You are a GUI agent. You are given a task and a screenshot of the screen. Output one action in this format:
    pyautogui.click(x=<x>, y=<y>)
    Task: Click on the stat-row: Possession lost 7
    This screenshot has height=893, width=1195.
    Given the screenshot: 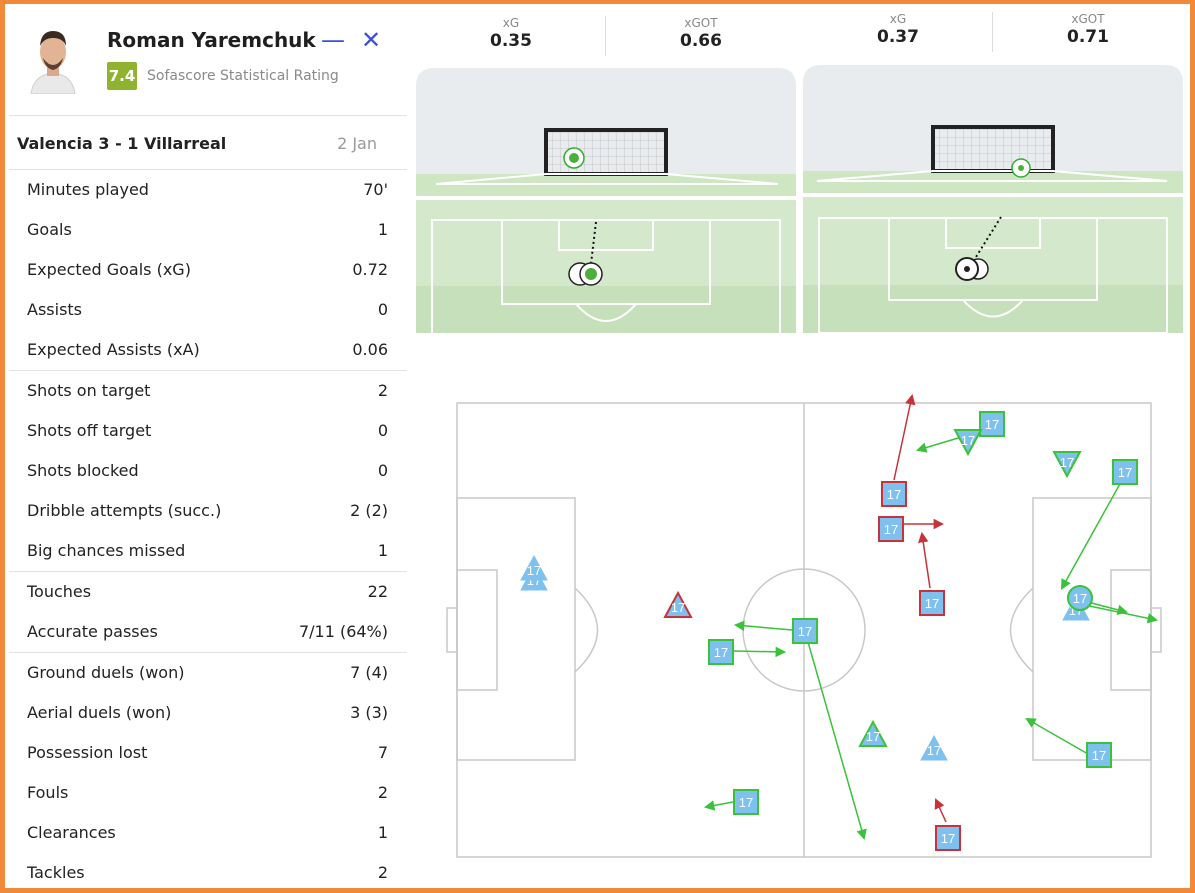 What is the action you would take?
    pyautogui.click(x=208, y=753)
    